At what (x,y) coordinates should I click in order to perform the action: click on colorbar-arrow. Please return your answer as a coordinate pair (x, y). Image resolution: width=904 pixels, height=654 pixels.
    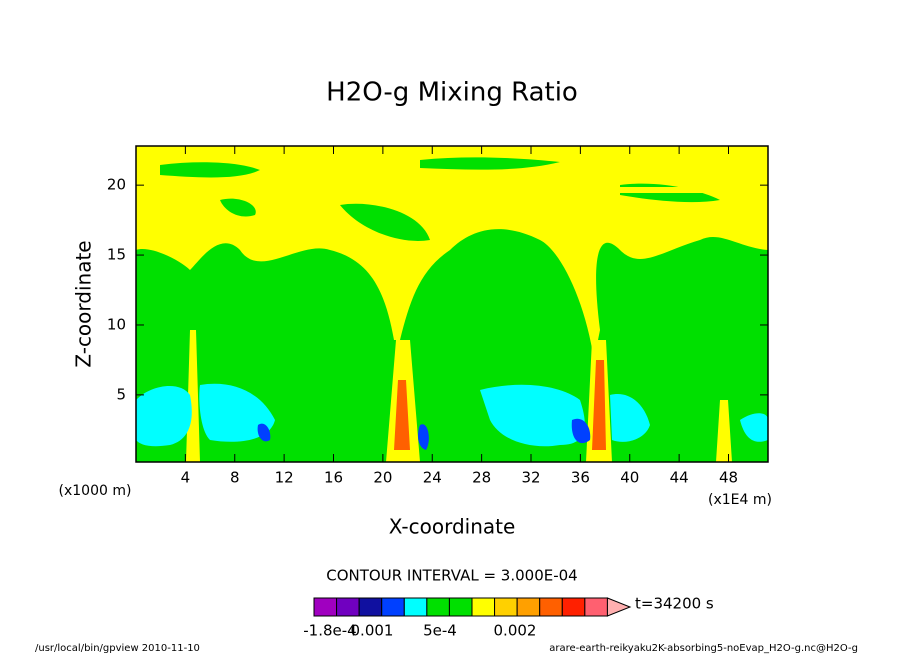
    Looking at the image, I should click on (619, 607).